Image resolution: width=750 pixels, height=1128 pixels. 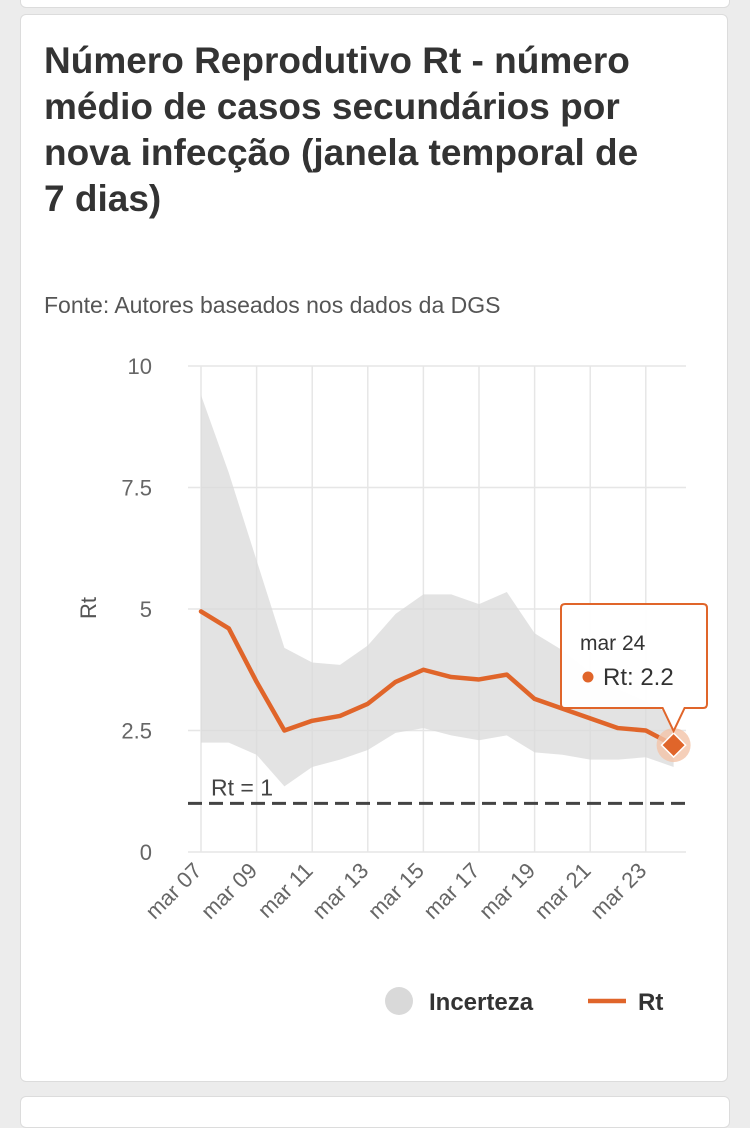 I want to click on tooltip-dot, so click(x=588, y=677).